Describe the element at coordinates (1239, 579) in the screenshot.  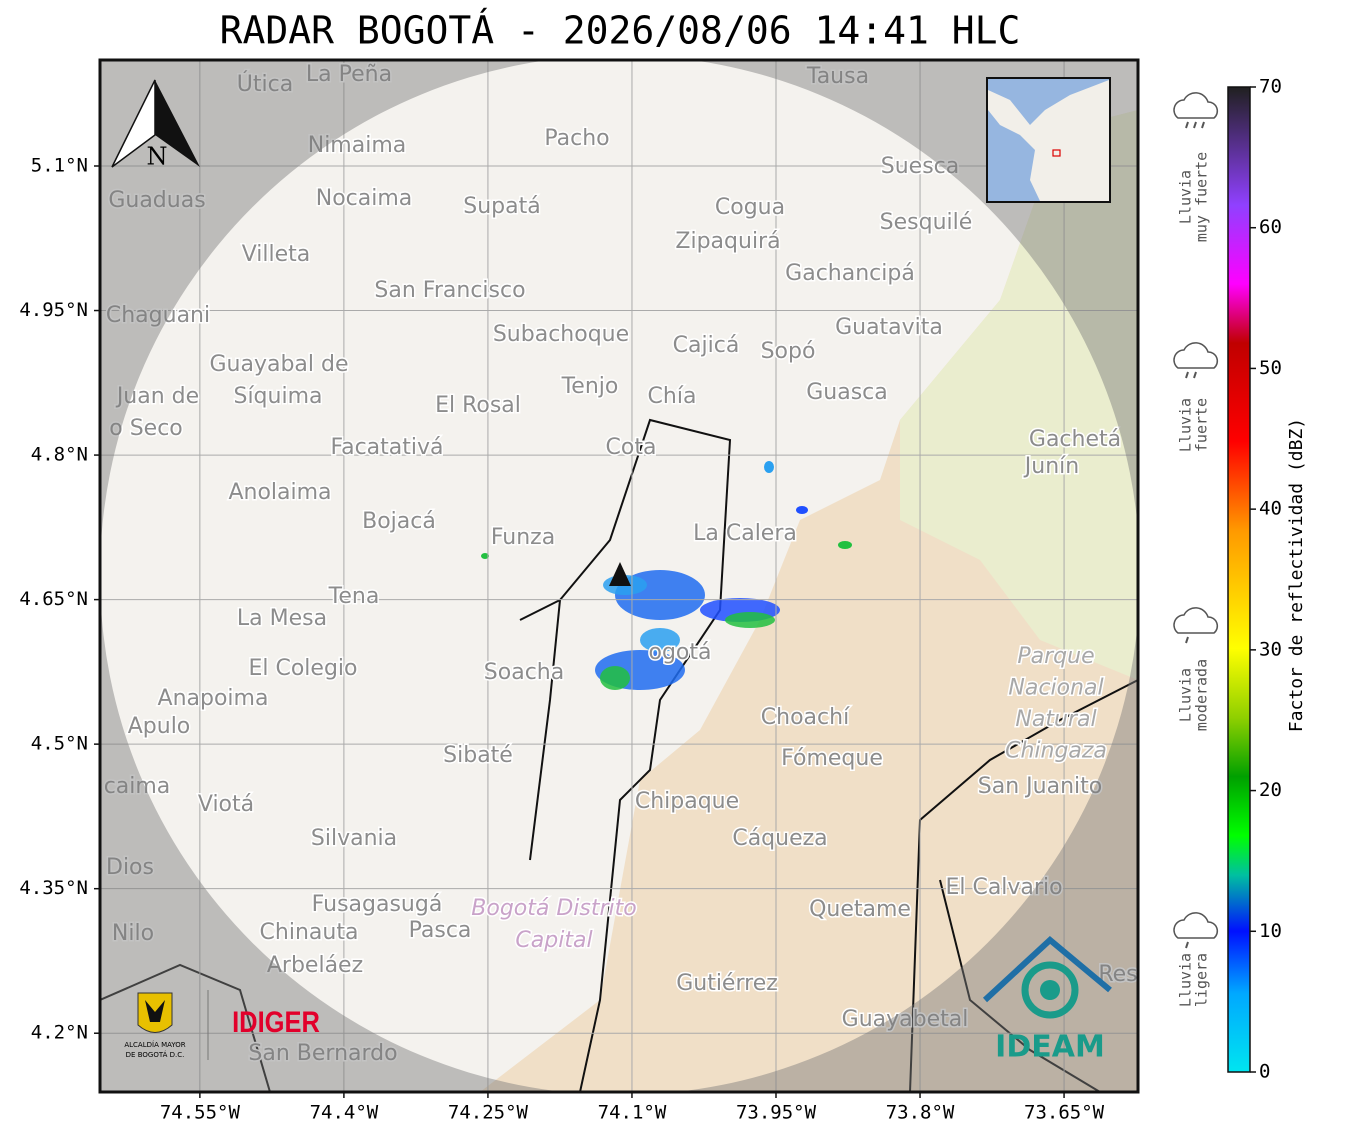
I see `colorbar` at that location.